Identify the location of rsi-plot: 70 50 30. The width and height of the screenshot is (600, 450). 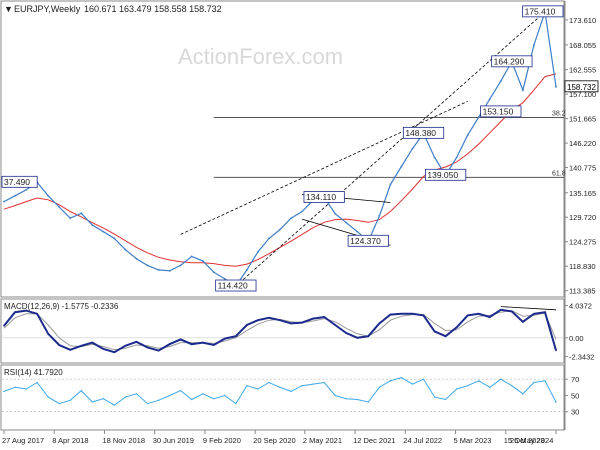
(290, 396).